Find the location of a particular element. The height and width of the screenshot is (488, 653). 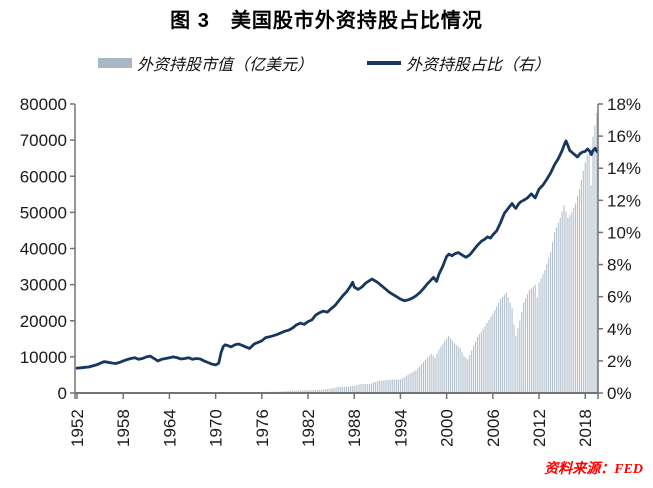

svg-text: 4% is located at coordinates (619, 329).